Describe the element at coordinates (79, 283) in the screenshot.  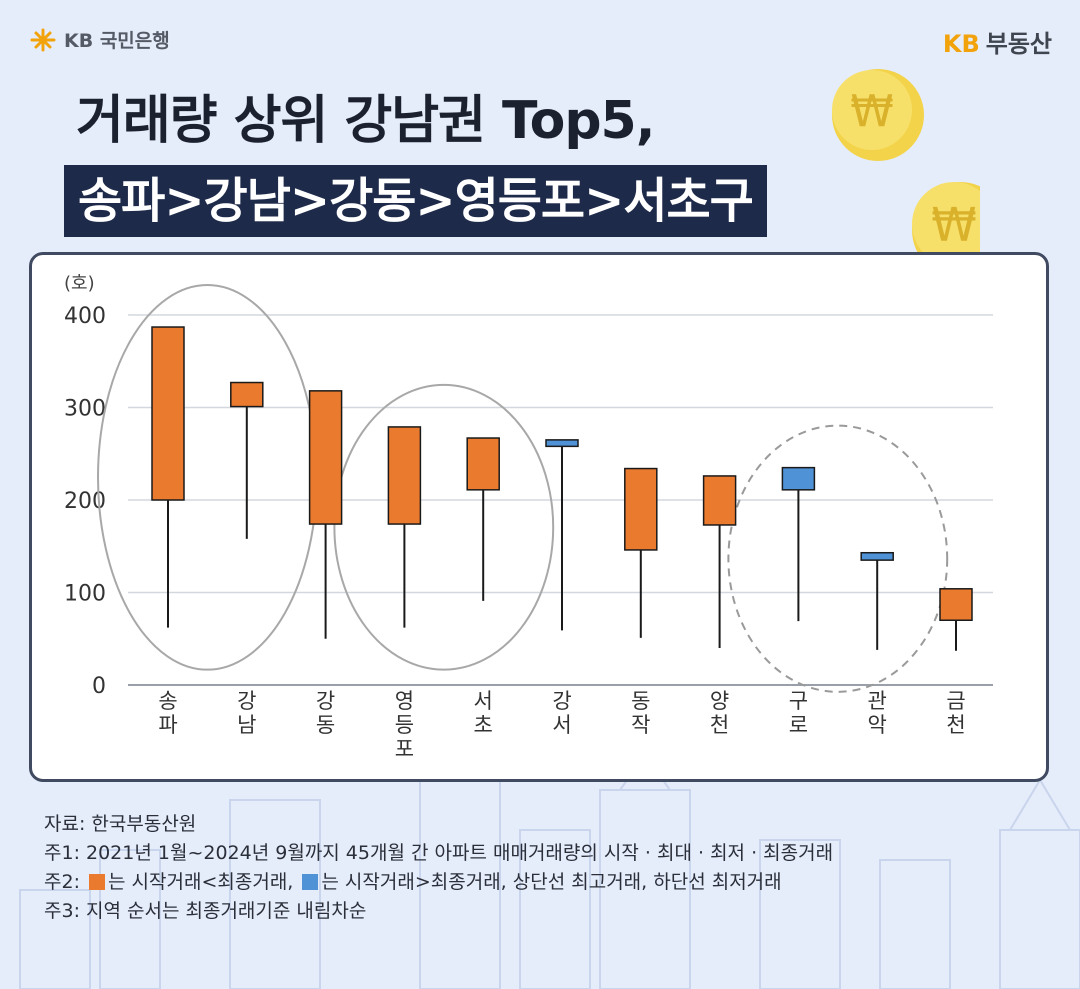
I see `y-axis-unit-label: (호)` at that location.